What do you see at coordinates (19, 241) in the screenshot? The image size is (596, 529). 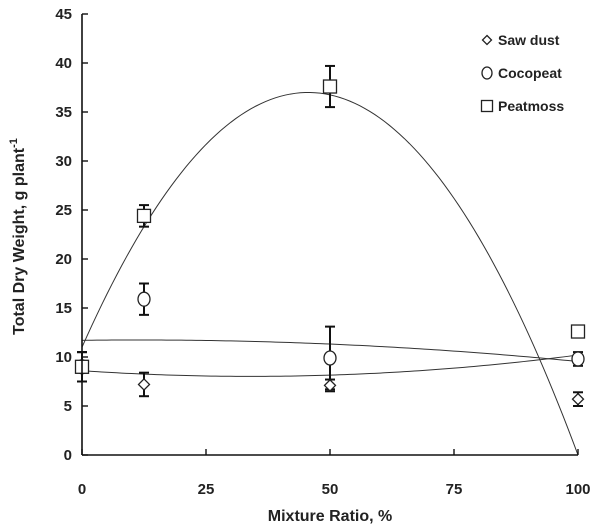 I see `y-axis-title-text: Total Dry Weight, g plant` at bounding box center [19, 241].